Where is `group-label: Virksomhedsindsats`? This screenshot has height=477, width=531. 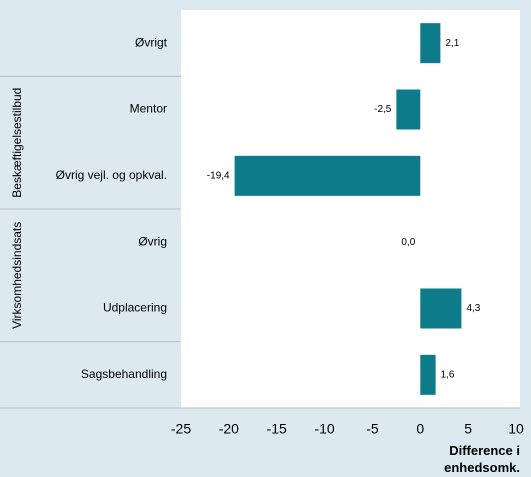
group-label: Virksomhedsindsats is located at coordinates (17, 275).